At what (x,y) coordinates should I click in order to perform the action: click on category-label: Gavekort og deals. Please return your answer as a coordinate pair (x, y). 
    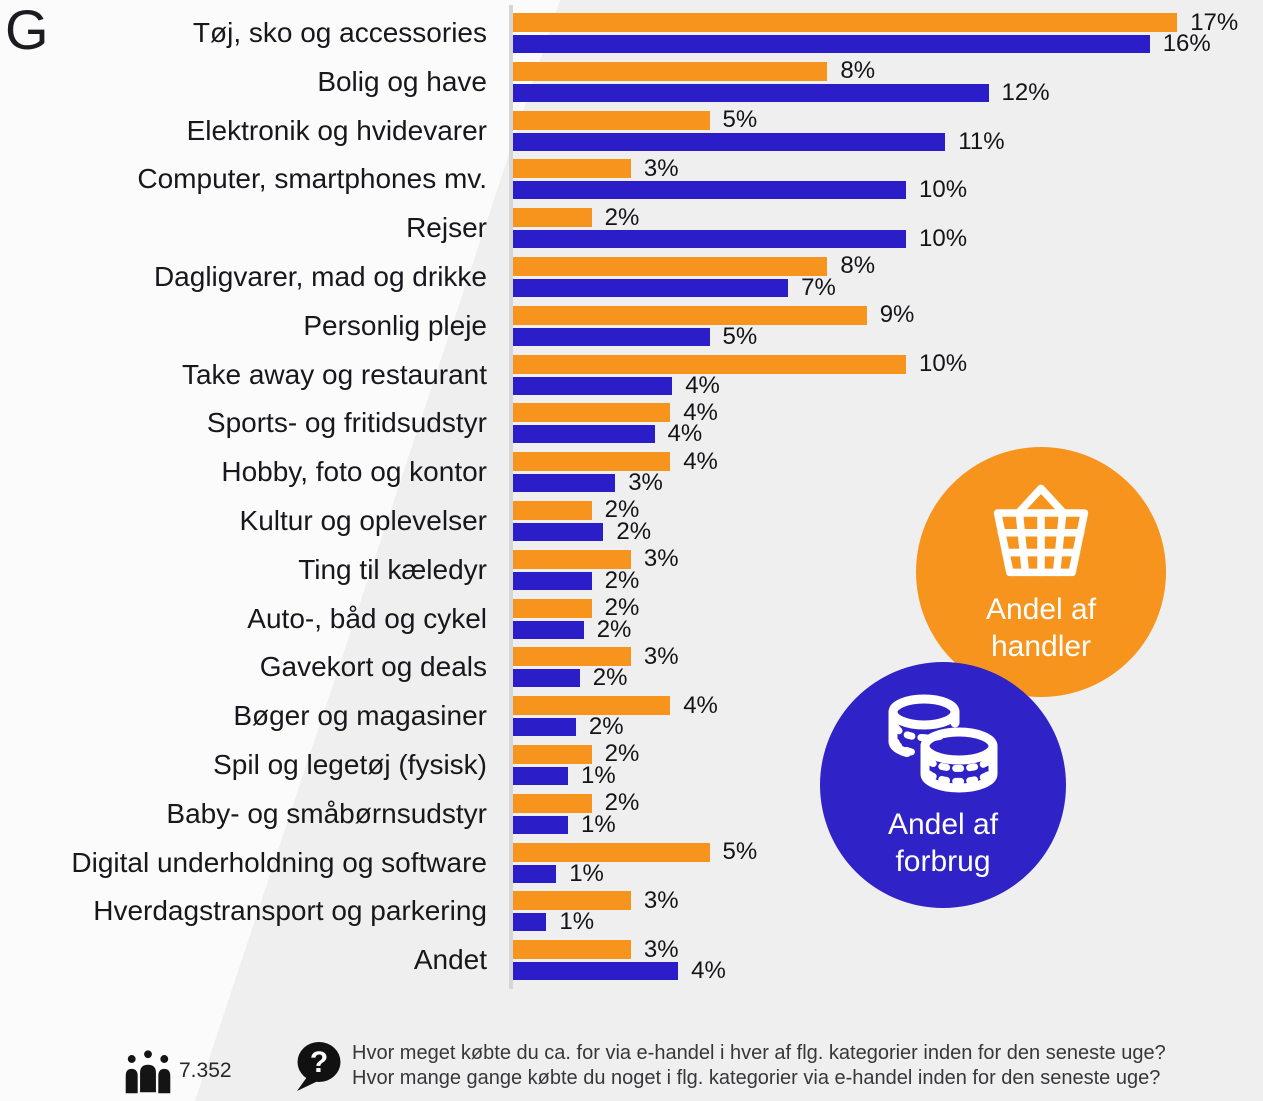
    Looking at the image, I should click on (373, 667).